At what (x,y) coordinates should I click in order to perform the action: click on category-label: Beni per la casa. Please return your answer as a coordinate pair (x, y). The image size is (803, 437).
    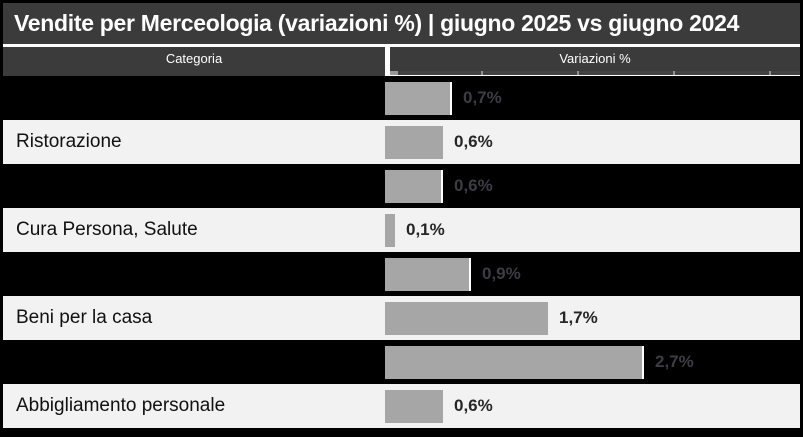
    Looking at the image, I should click on (84, 317).